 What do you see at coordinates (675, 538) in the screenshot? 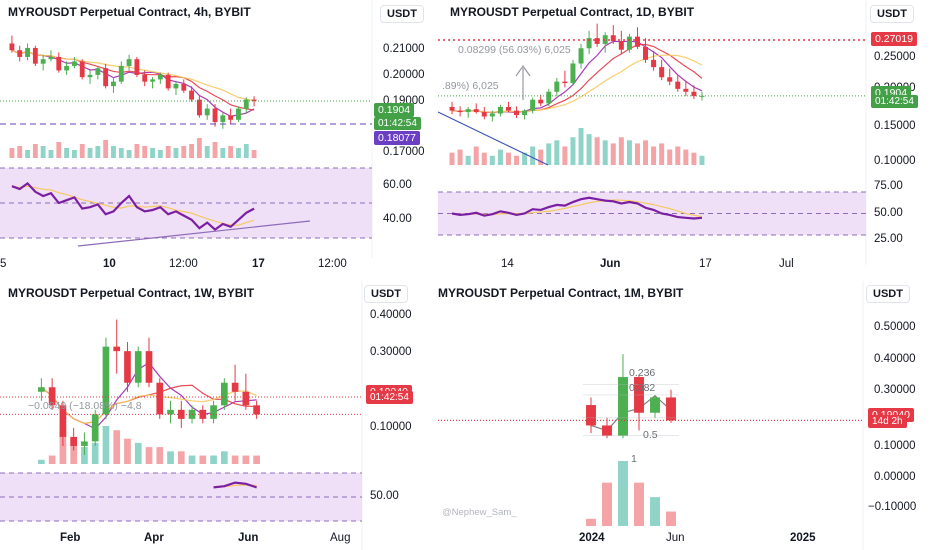
I see `x-tick: Jun` at bounding box center [675, 538].